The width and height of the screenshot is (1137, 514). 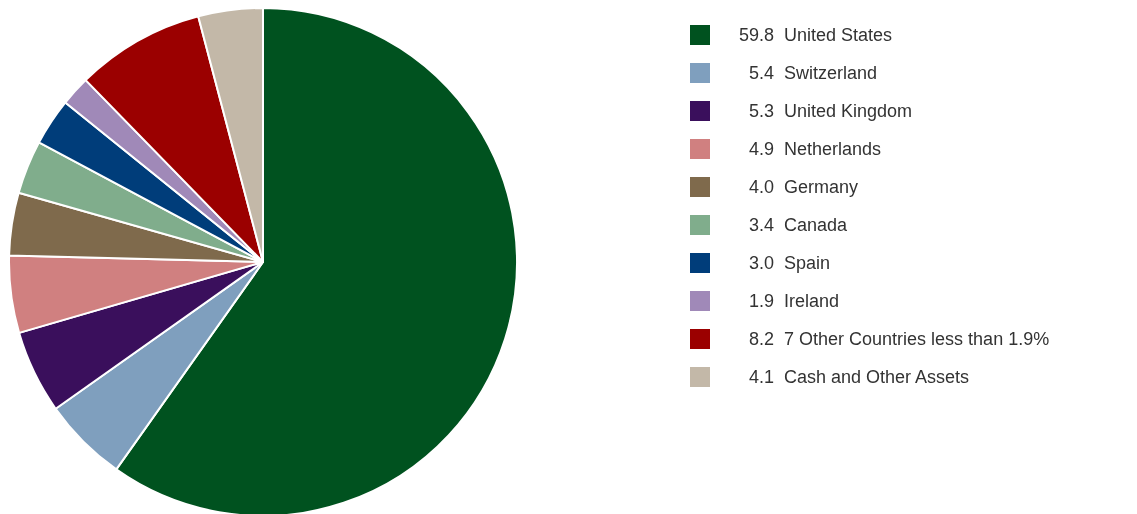 I want to click on legend-label: 1.9 Ireland, so click(x=794, y=301).